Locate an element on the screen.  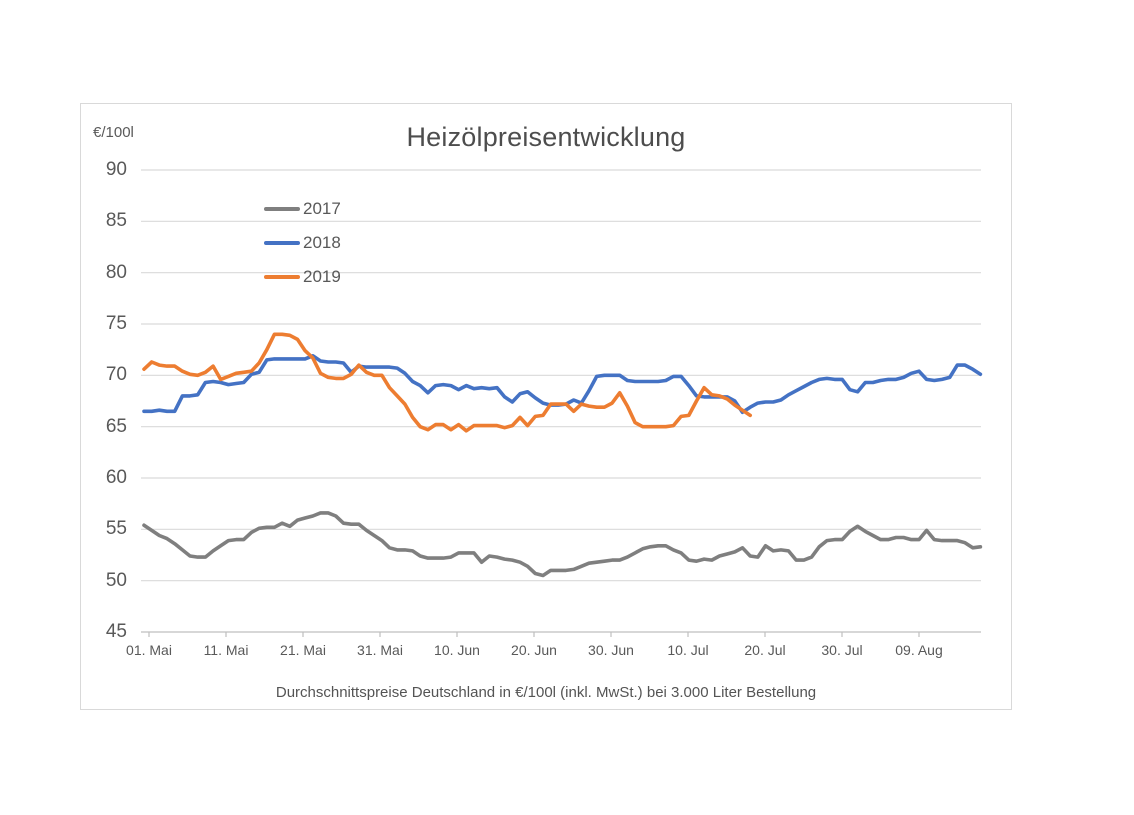
x-axis-tick-label: 30. Jul is located at coordinates (842, 650).